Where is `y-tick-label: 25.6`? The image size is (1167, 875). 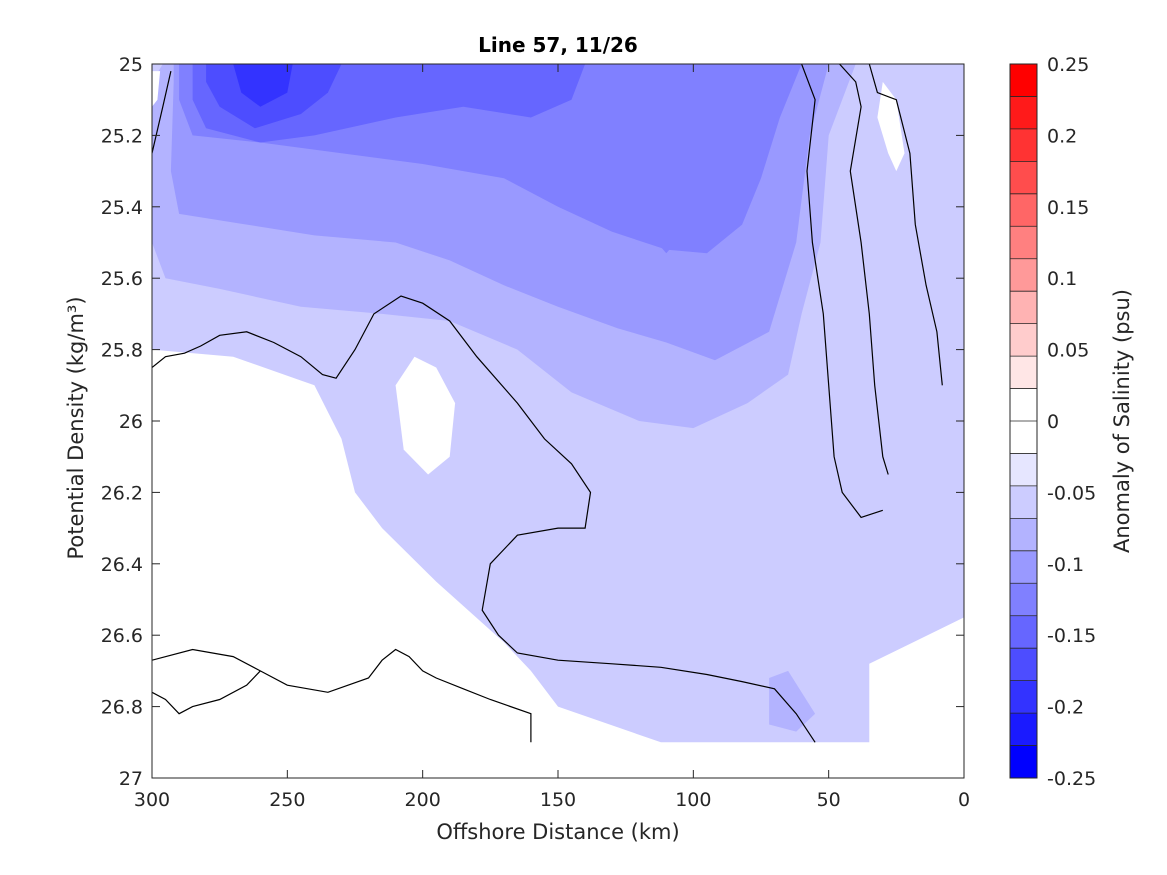 y-tick-label: 25.6 is located at coordinates (122, 279).